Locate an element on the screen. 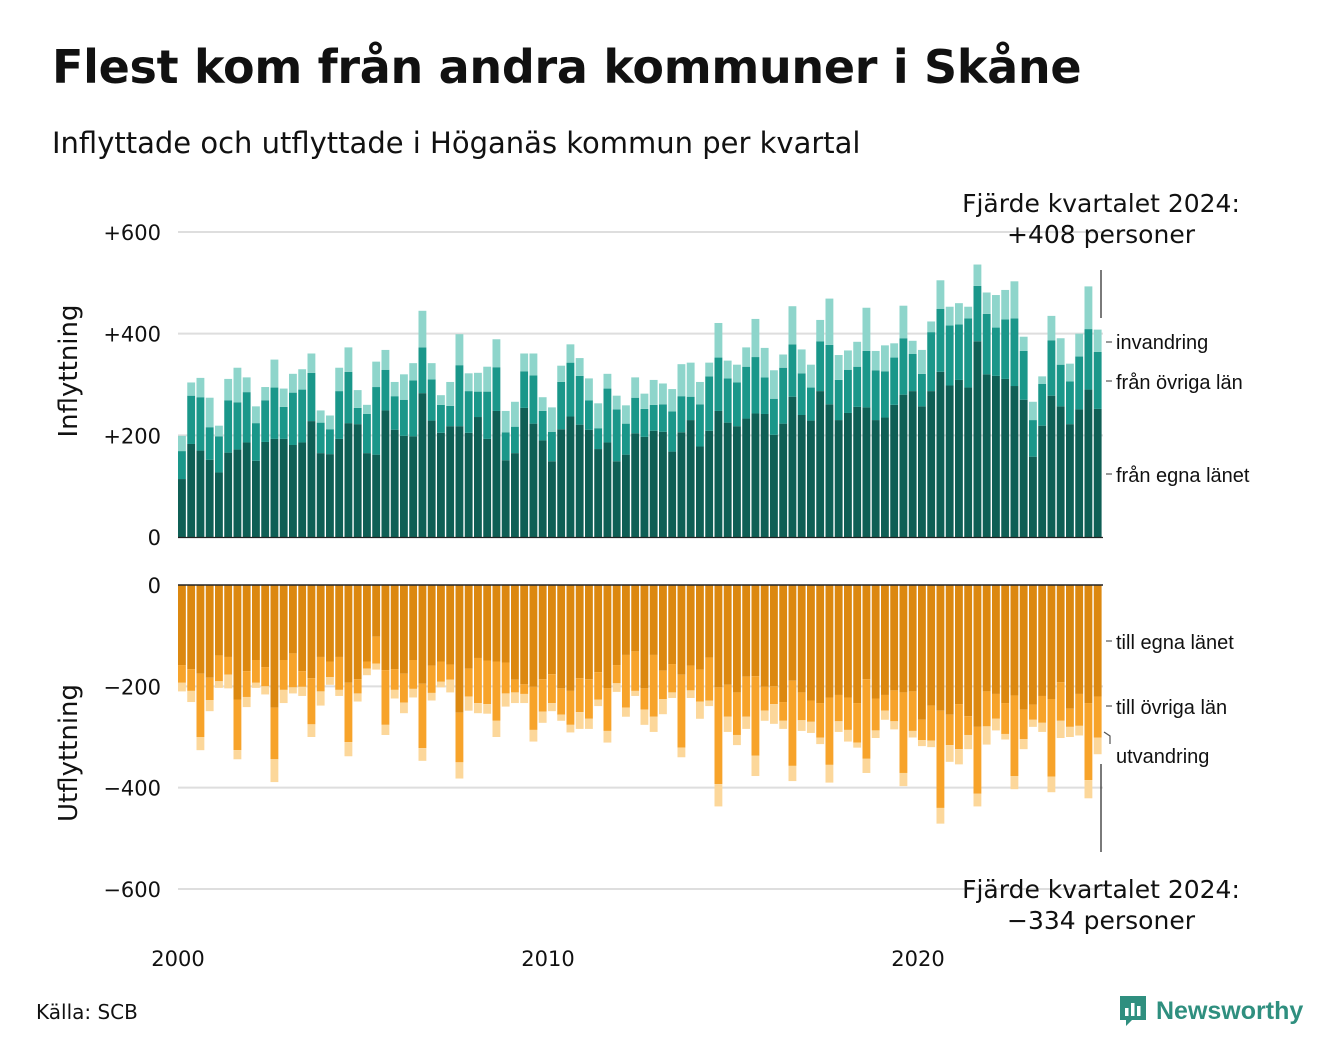 The height and width of the screenshot is (1060, 1340). bar-out_ovriga-2010-Q4 is located at coordinates (579, 695).